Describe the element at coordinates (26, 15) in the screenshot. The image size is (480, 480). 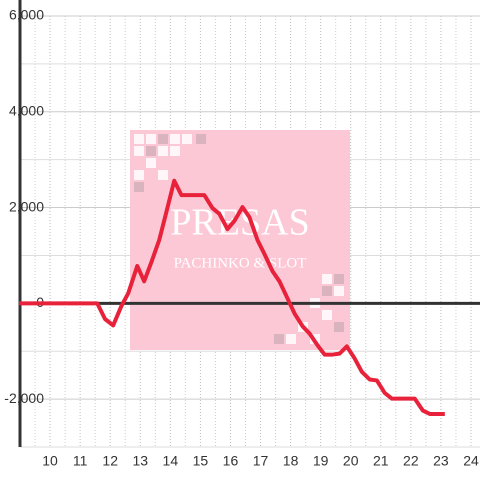
I see `y-tick-label: 6,000` at that location.